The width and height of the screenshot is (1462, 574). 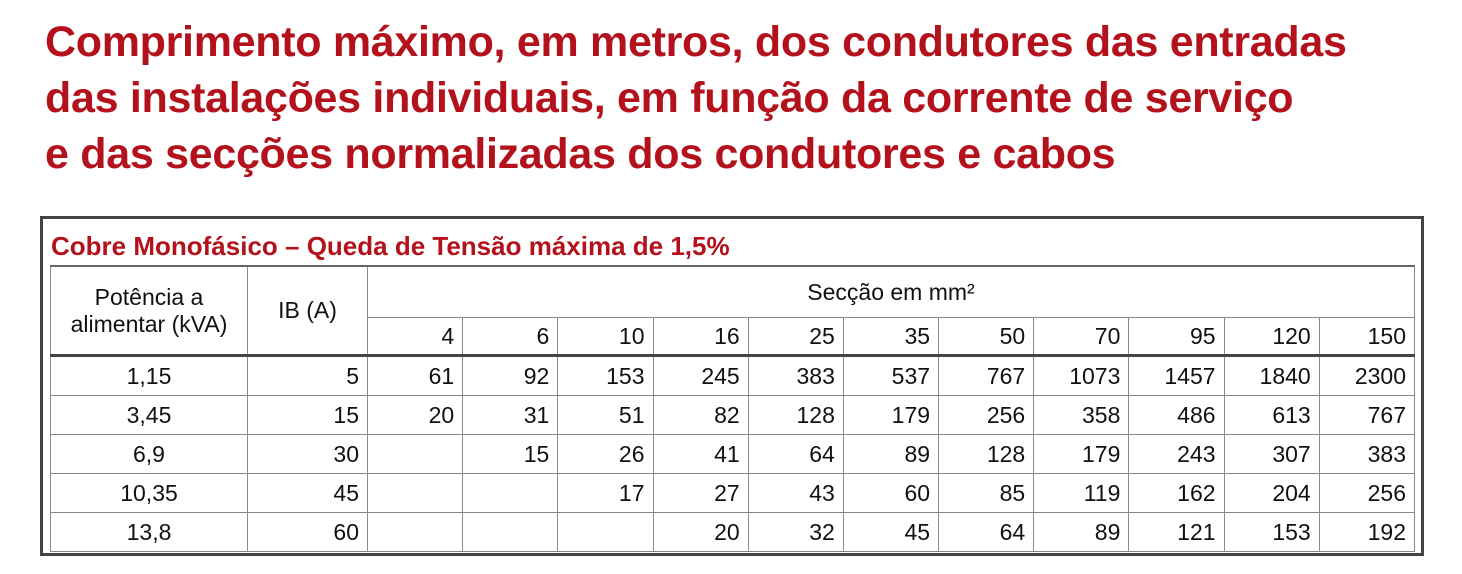 I want to click on length-cell: 245, so click(x=700, y=375).